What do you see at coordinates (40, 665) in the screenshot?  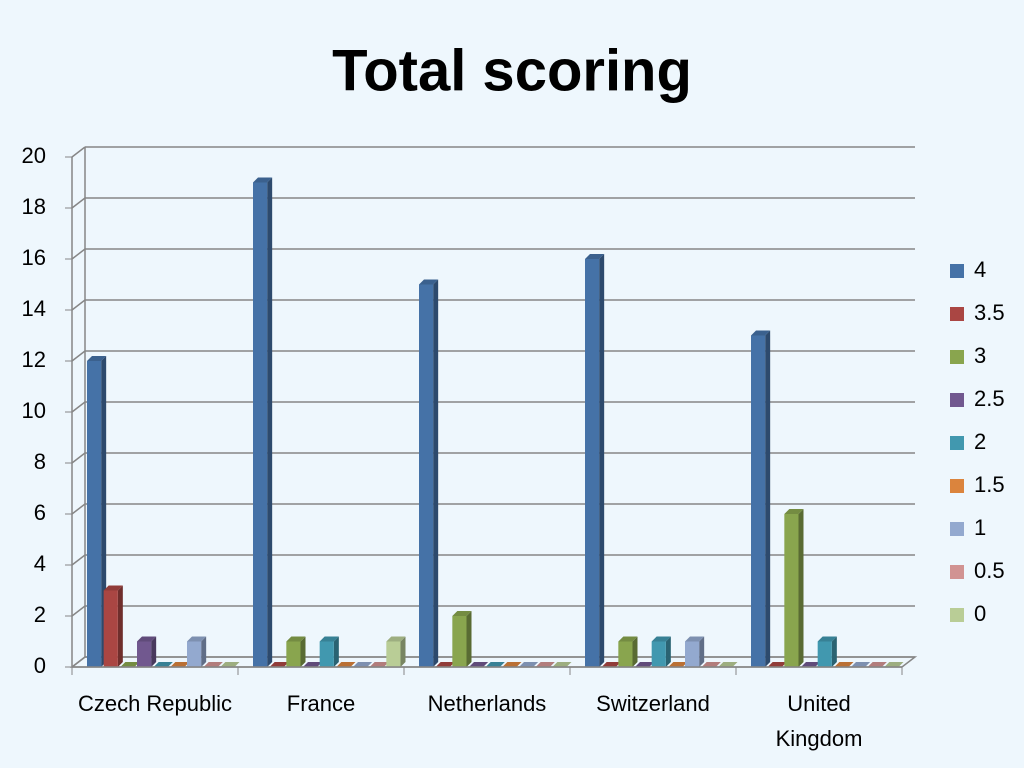 I see `y-tick-label: 0` at bounding box center [40, 665].